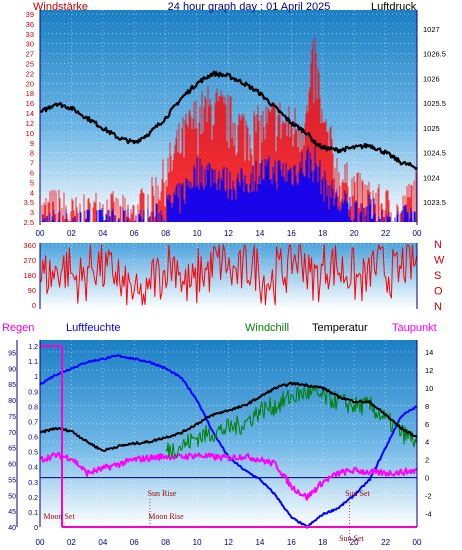 The width and height of the screenshot is (462, 550). I want to click on wind-direction-line, so click(228, 275).